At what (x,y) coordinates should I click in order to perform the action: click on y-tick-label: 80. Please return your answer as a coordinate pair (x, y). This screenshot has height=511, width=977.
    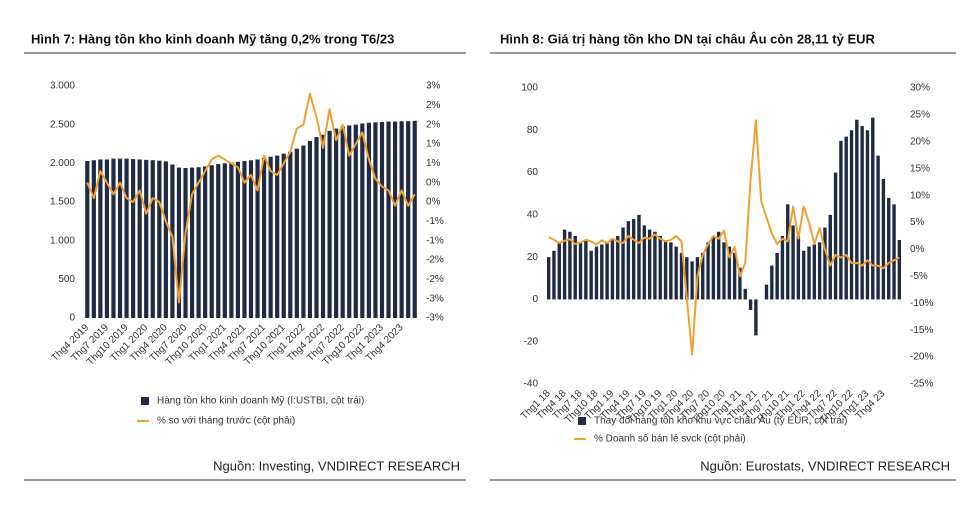
    Looking at the image, I should click on (533, 130).